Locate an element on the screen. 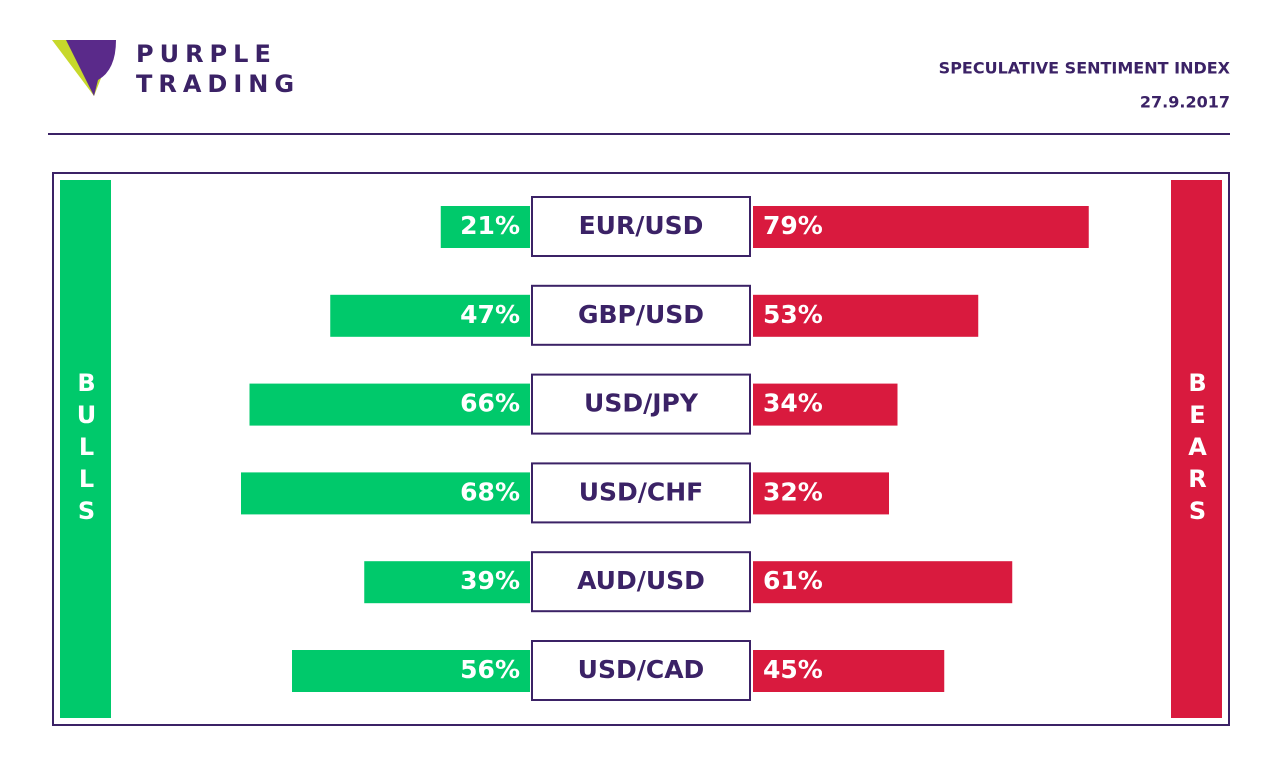  category-label: EUR/USD is located at coordinates (641, 225).